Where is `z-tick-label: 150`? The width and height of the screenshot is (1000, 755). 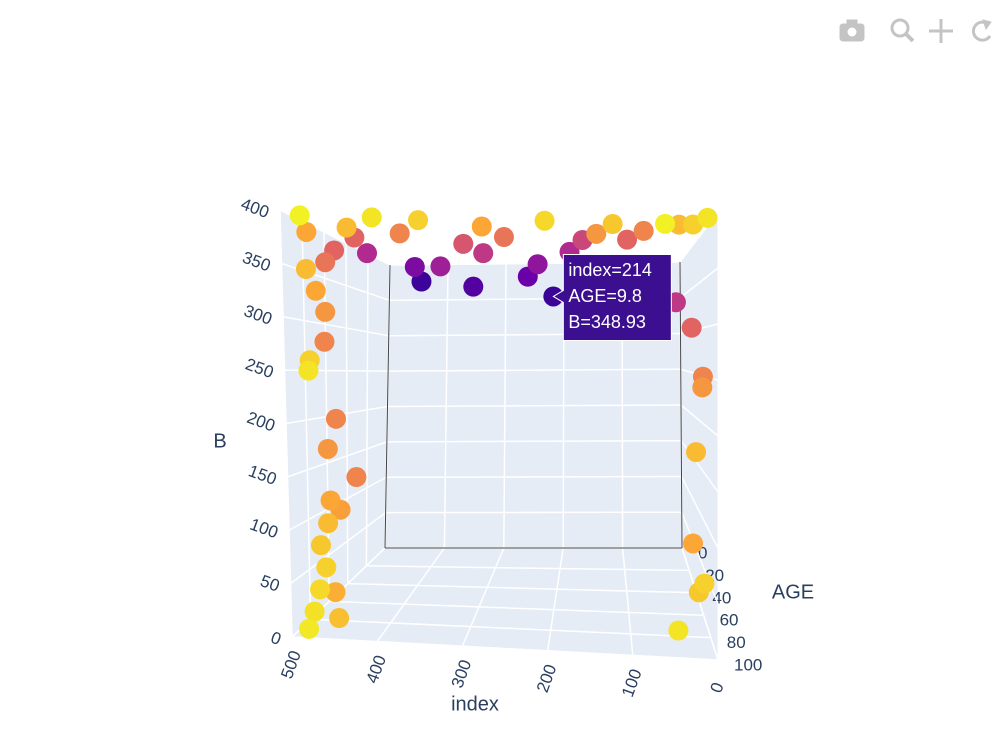
z-tick-label: 150 is located at coordinates (262, 475).